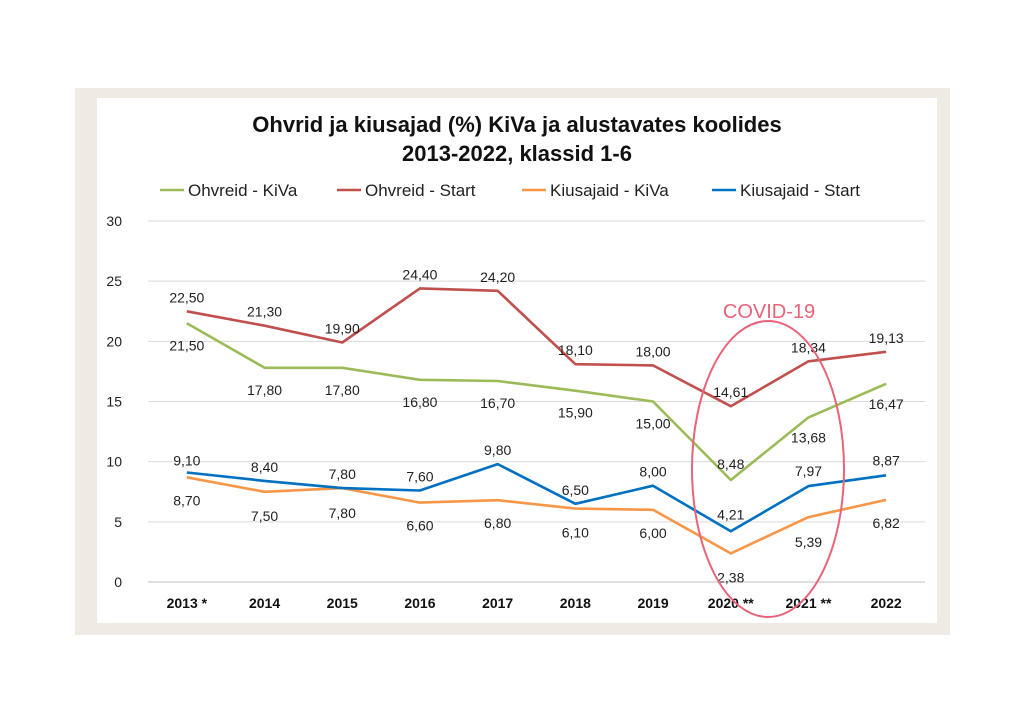 The width and height of the screenshot is (1024, 724). Describe the element at coordinates (808, 471) in the screenshot. I see `data-label: 7,97` at that location.